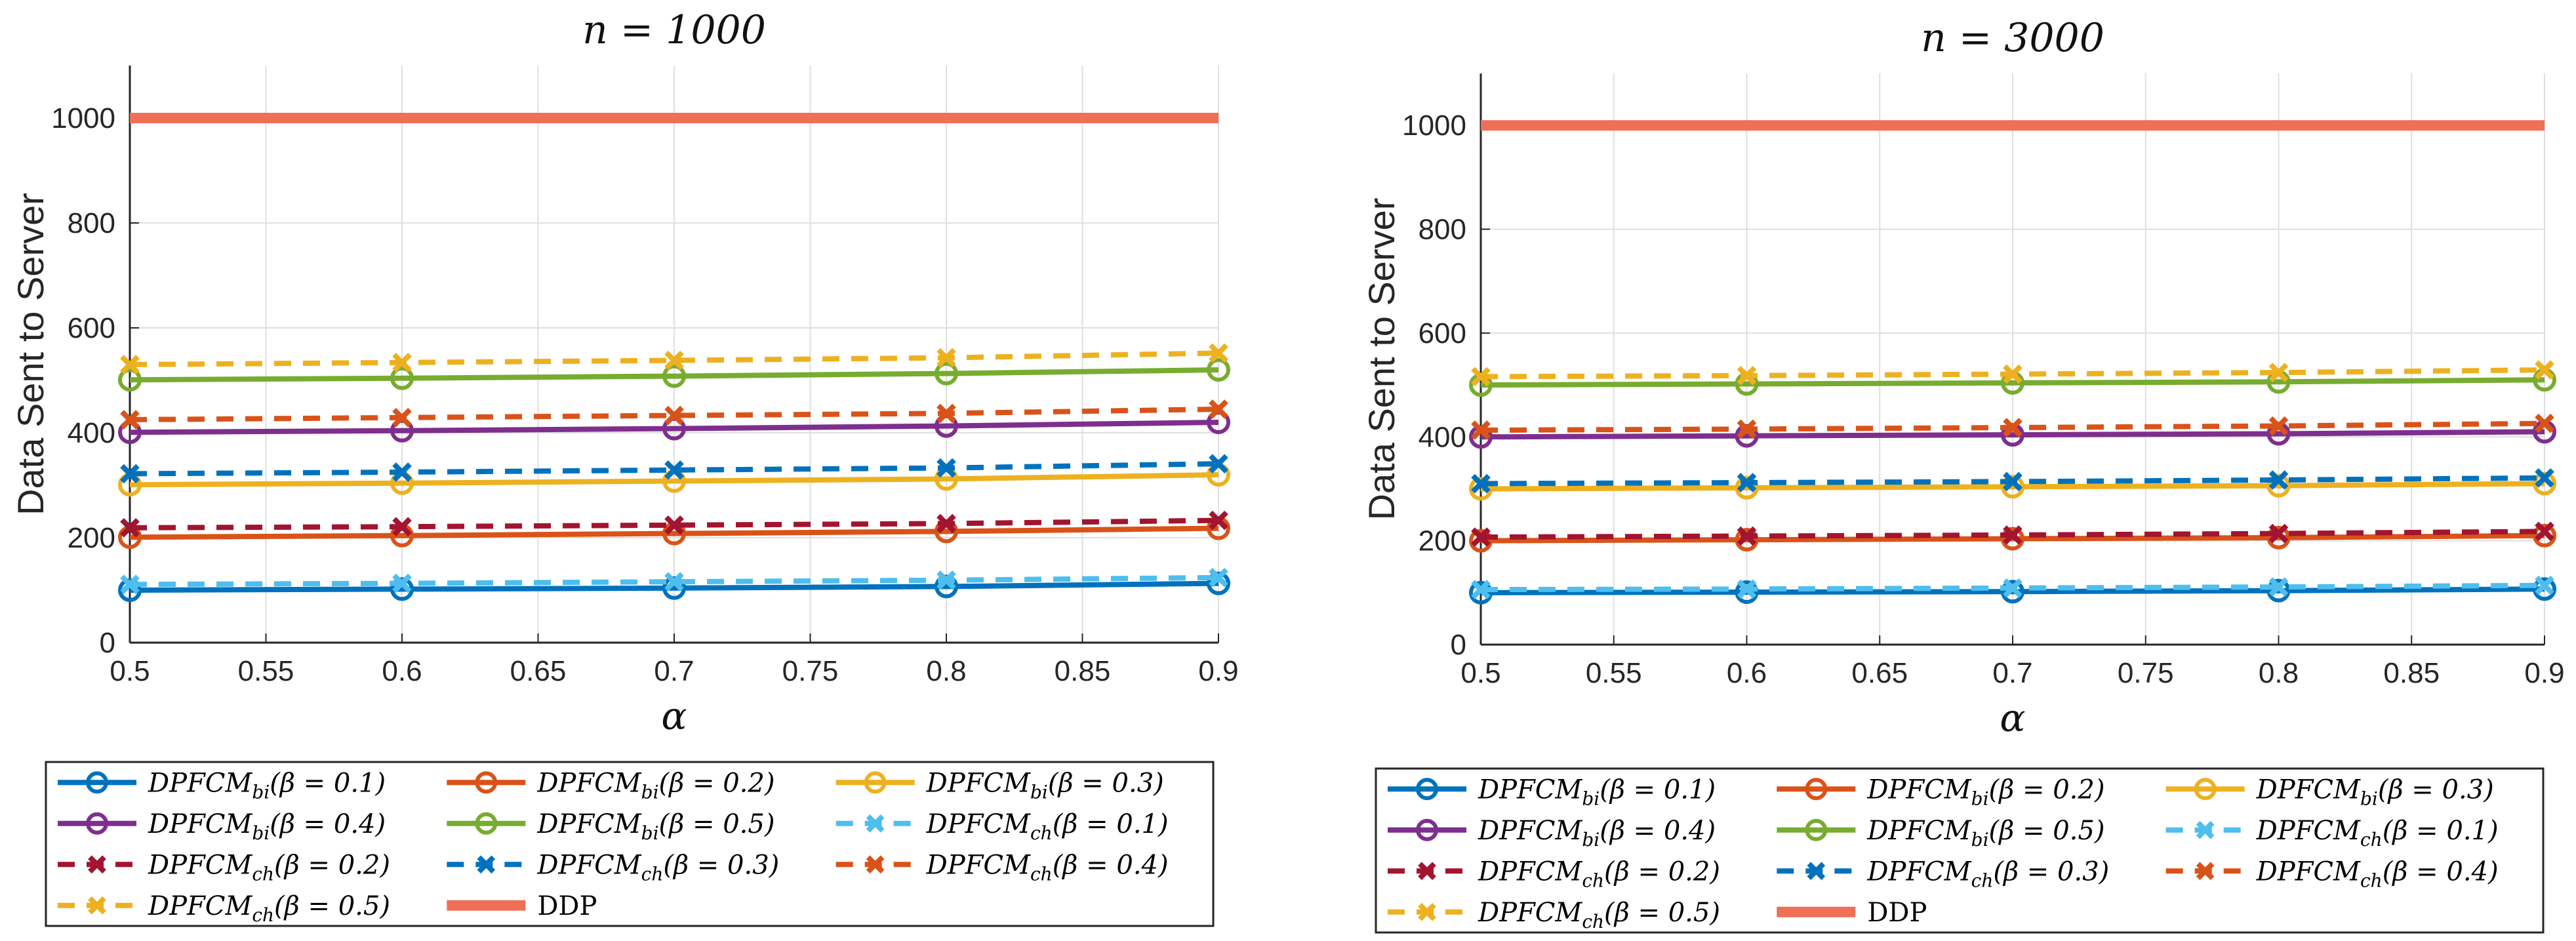 This screenshot has height=941, width=2576. I want to click on legend-label: DPFCMbi(β = 0.4), so click(267, 826).